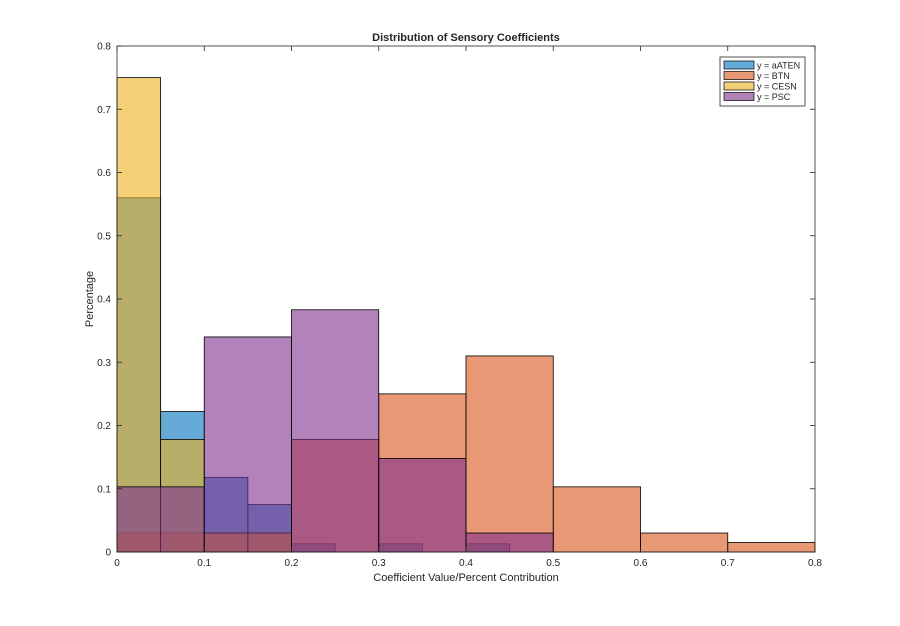 This screenshot has height=626, width=900. What do you see at coordinates (466, 38) in the screenshot?
I see `chart-title: Distribution of Sensory Coefficients` at bounding box center [466, 38].